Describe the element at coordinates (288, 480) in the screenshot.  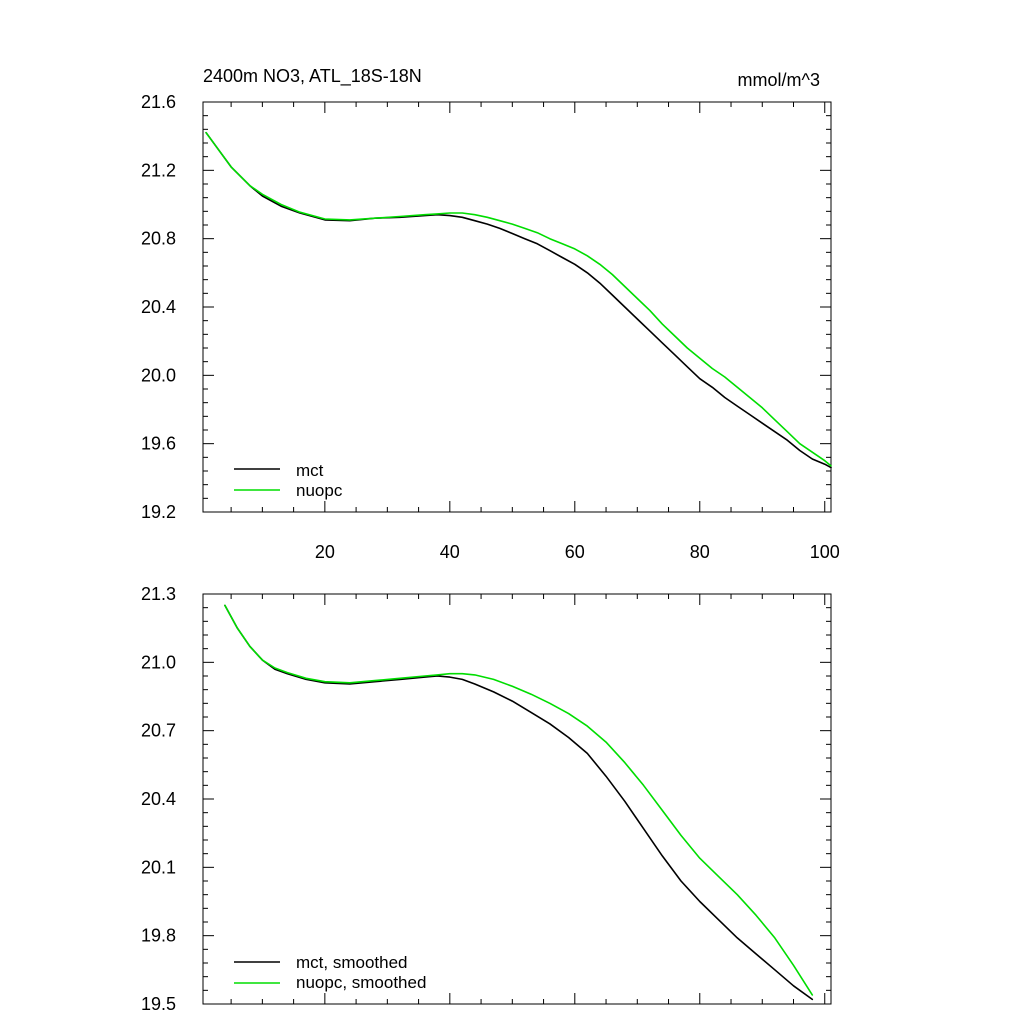
I see `legend-top: mct nuopc` at that location.